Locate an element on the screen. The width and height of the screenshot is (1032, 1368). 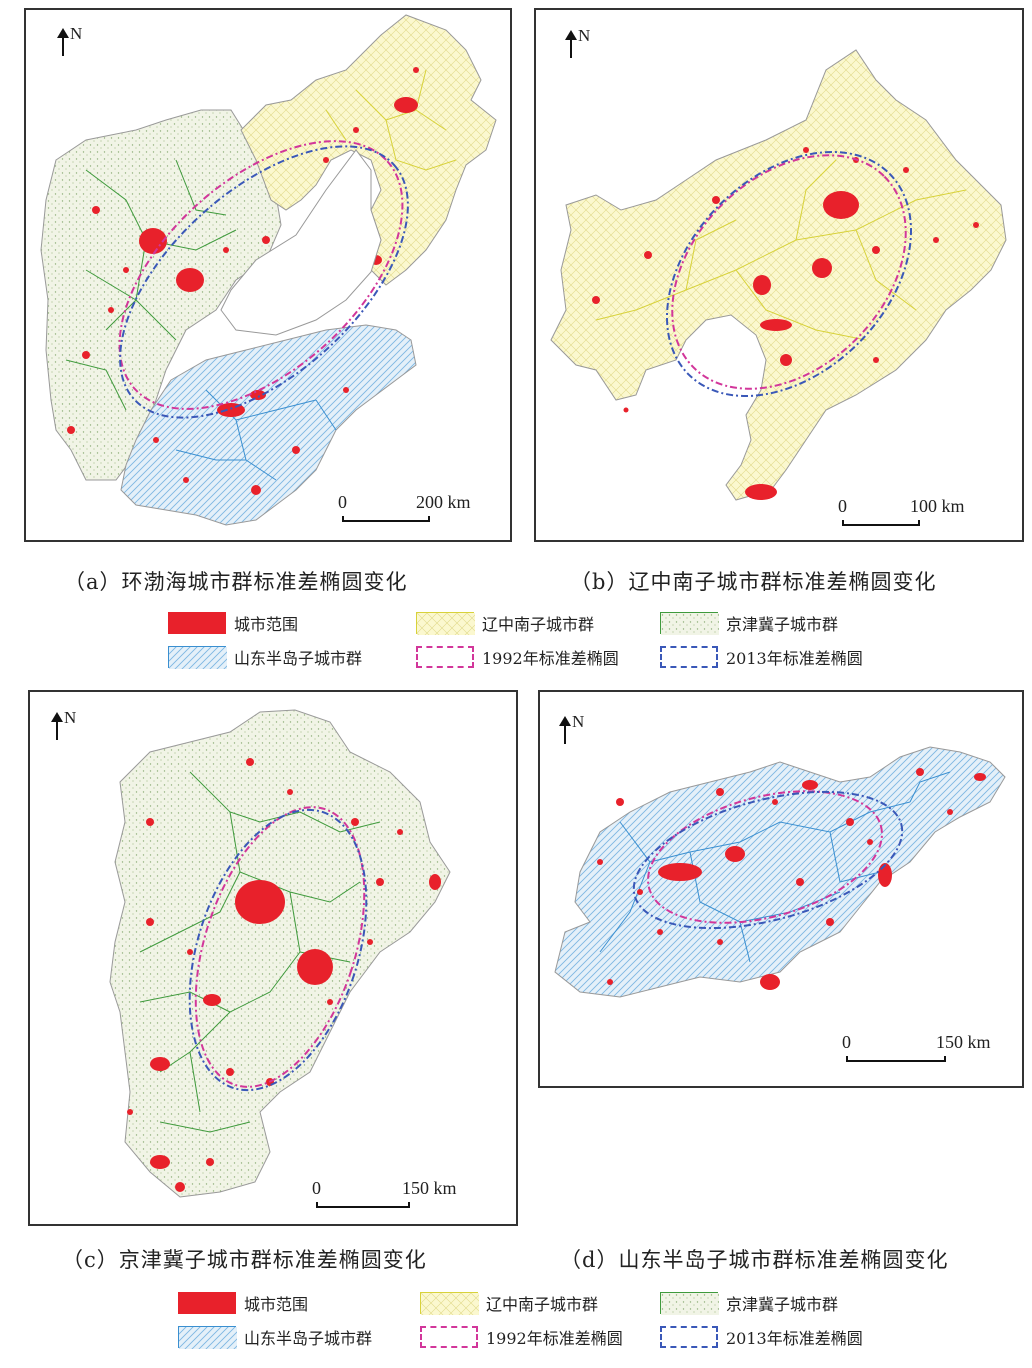
region-shandong is located at coordinates (268, 425).